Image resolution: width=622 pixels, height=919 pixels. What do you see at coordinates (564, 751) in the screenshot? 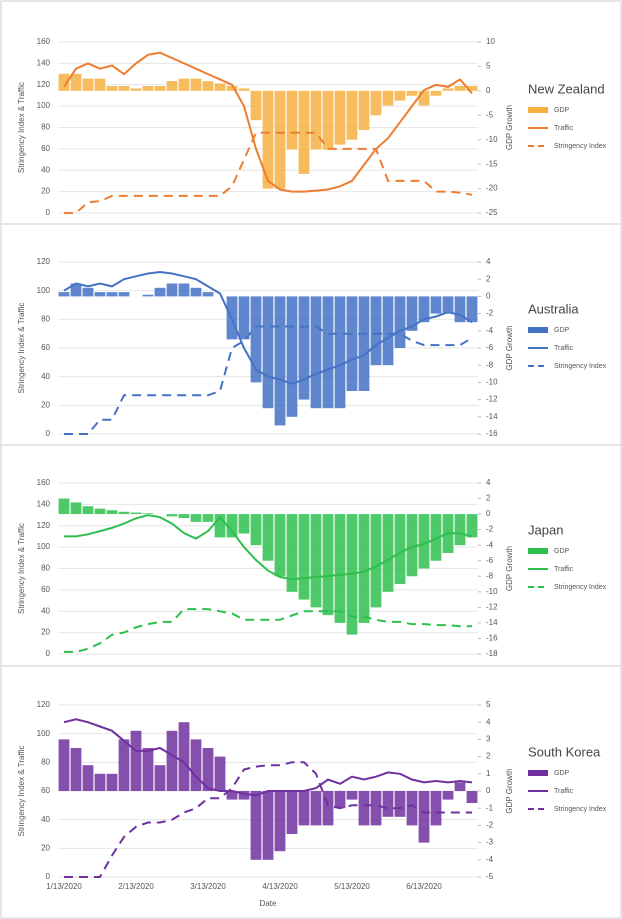
I see `legend-title: South Korea` at bounding box center [564, 751].